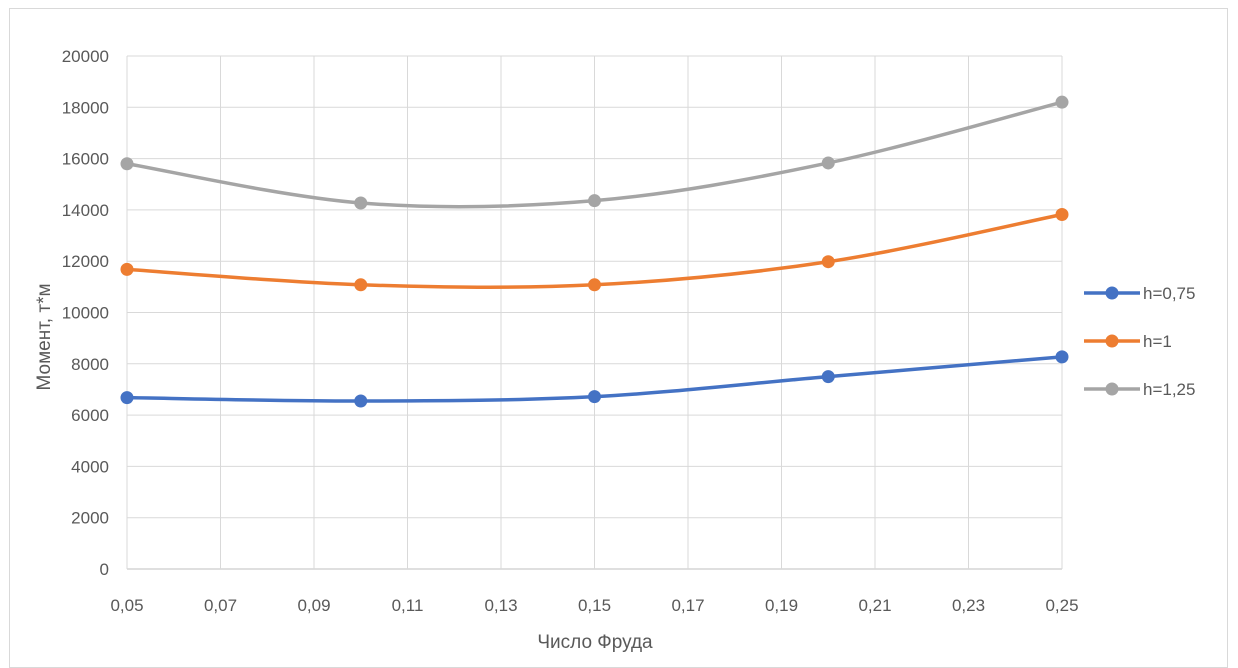 The height and width of the screenshot is (668, 1238). I want to click on y-tick-label: 16000, so click(85, 159).